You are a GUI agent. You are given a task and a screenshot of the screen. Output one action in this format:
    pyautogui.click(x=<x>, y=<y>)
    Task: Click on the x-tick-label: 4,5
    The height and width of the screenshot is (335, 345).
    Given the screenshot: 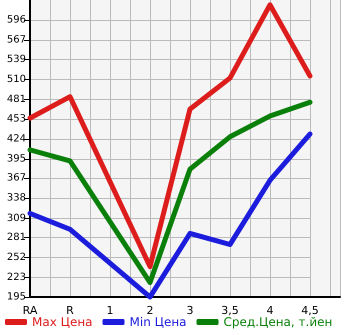 What is the action you would take?
    pyautogui.click(x=310, y=310)
    